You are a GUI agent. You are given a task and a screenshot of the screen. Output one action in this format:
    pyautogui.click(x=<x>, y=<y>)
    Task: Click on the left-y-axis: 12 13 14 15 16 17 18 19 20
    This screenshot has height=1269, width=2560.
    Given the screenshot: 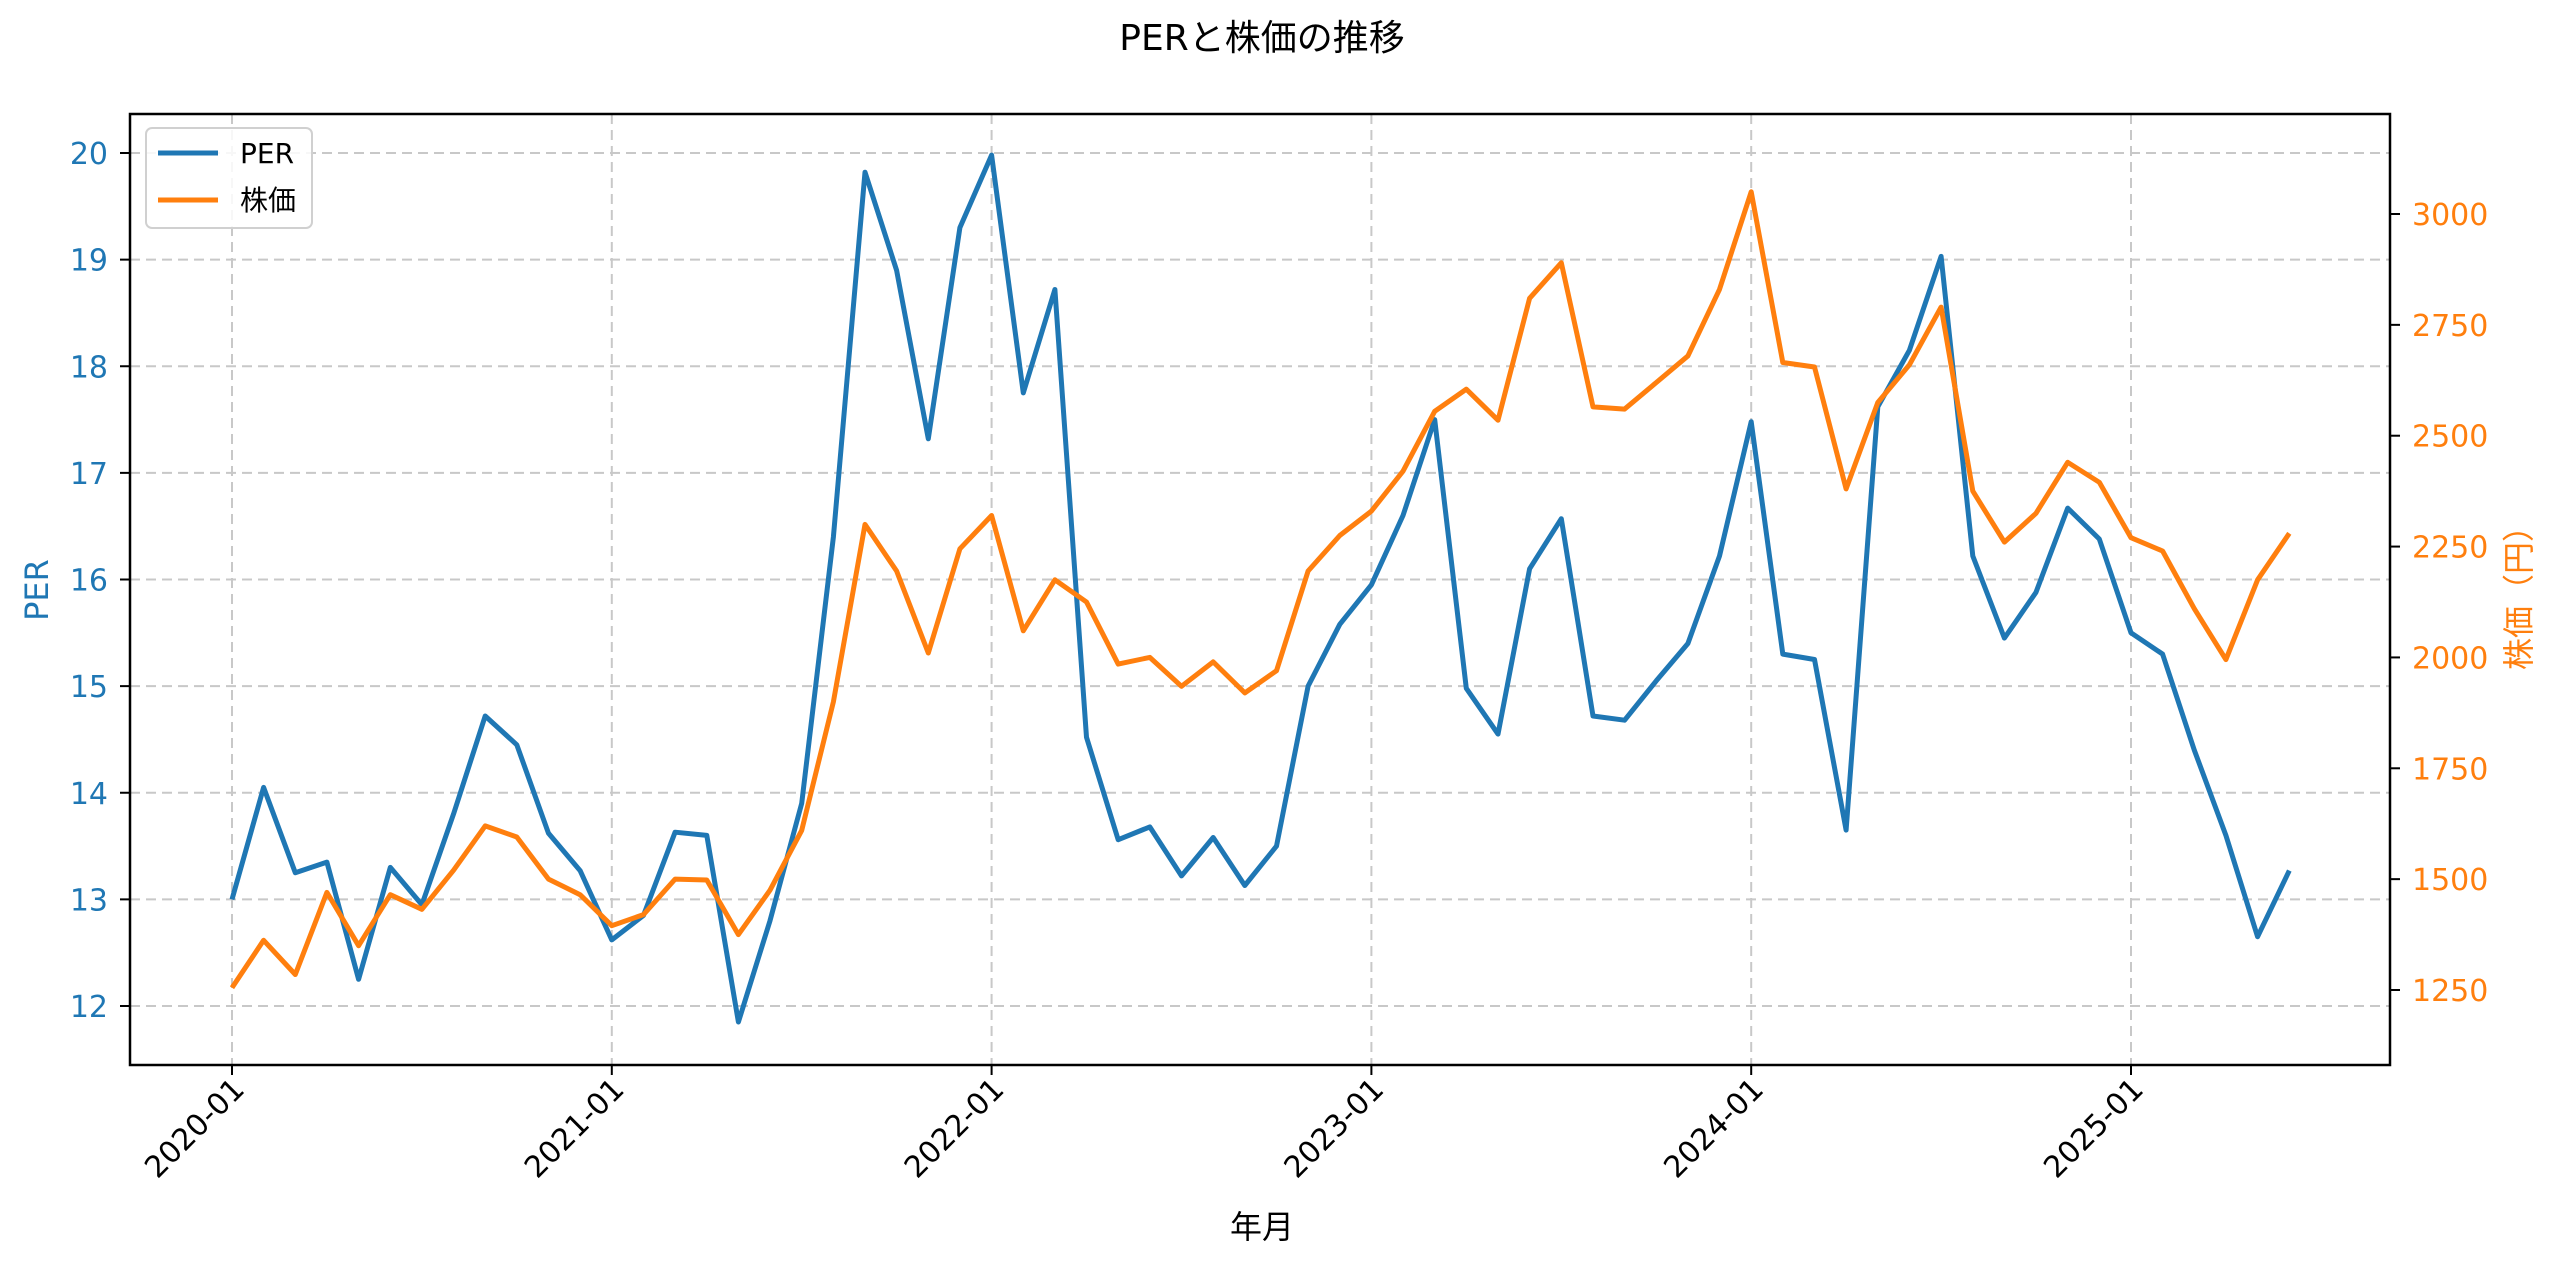 What is the action you would take?
    pyautogui.click(x=100, y=581)
    